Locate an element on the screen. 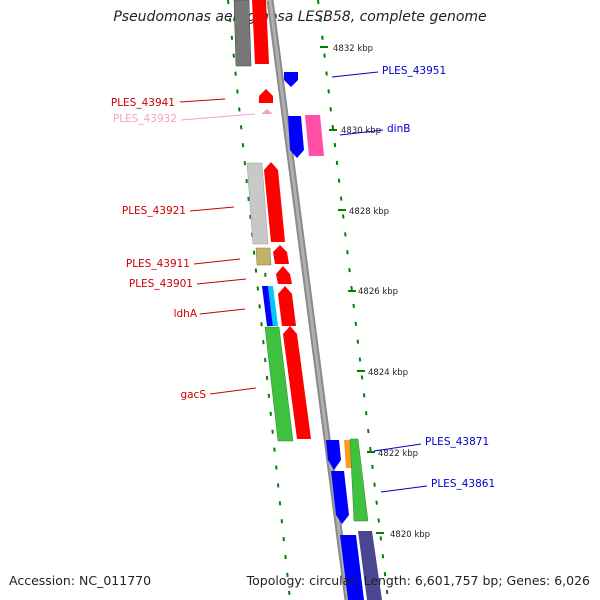 The width and height of the screenshot is (600, 600). gene-label-ples-43901: PLES_43901 is located at coordinates (161, 284).